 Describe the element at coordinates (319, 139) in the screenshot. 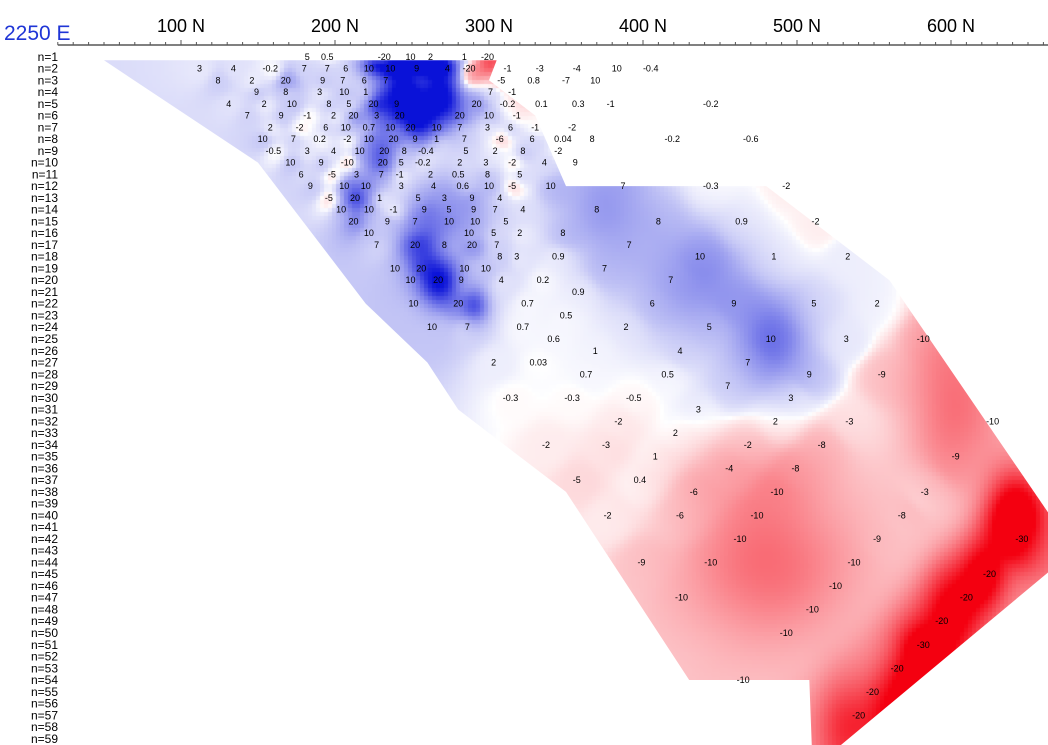

I see `data-point-label: 0.2` at that location.